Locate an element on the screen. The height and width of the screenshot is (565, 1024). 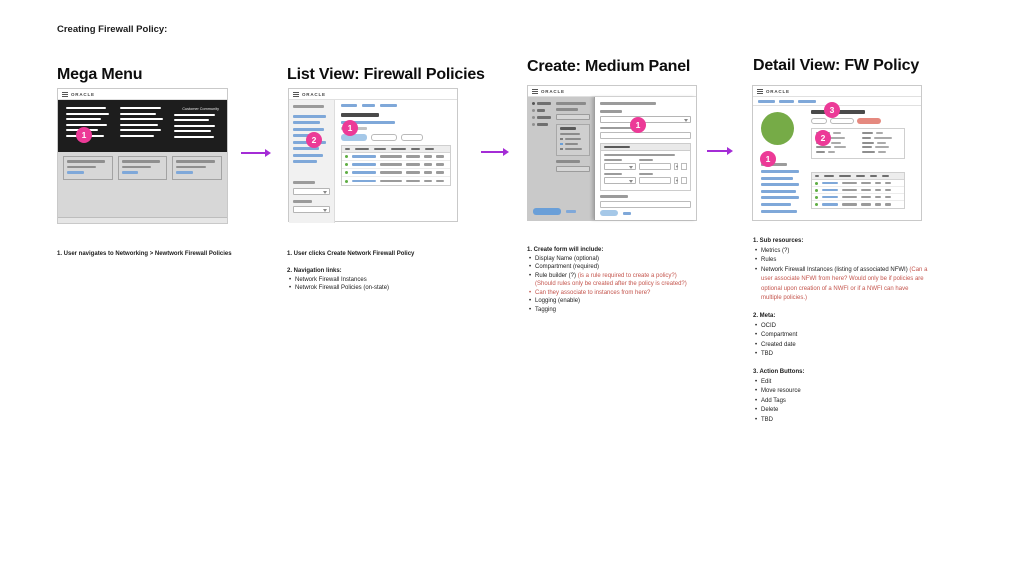
panel-create-button is located at coordinates (609, 213).